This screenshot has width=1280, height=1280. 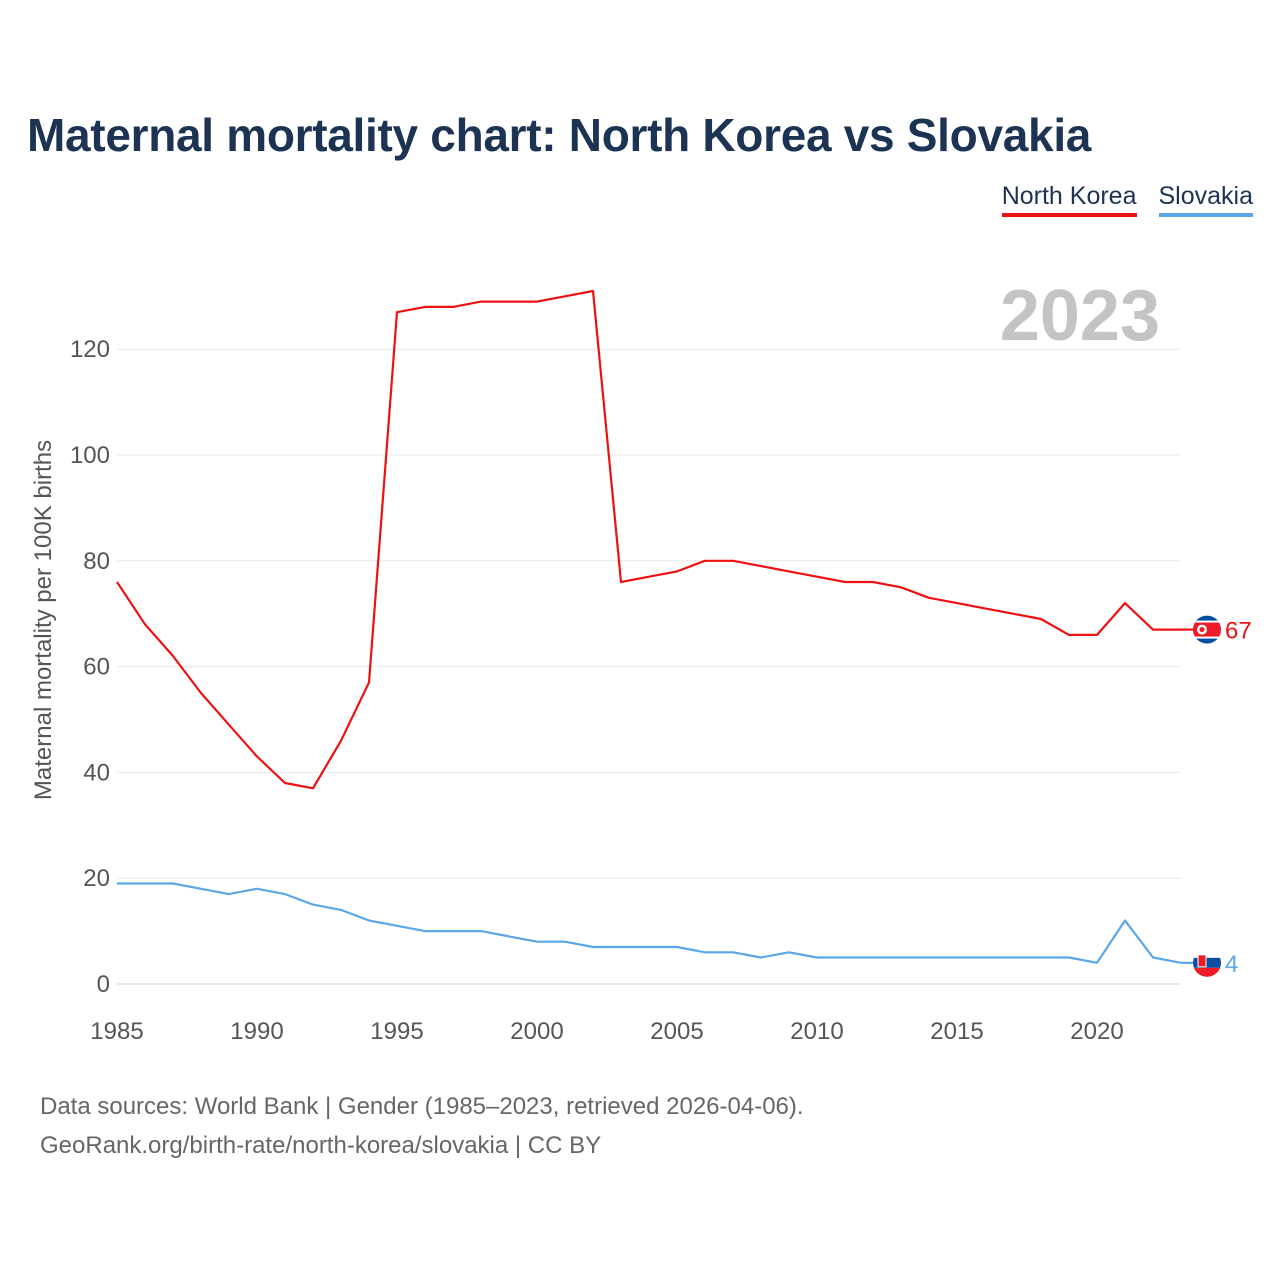 I want to click on y-tick-label: 60, so click(x=96, y=667).